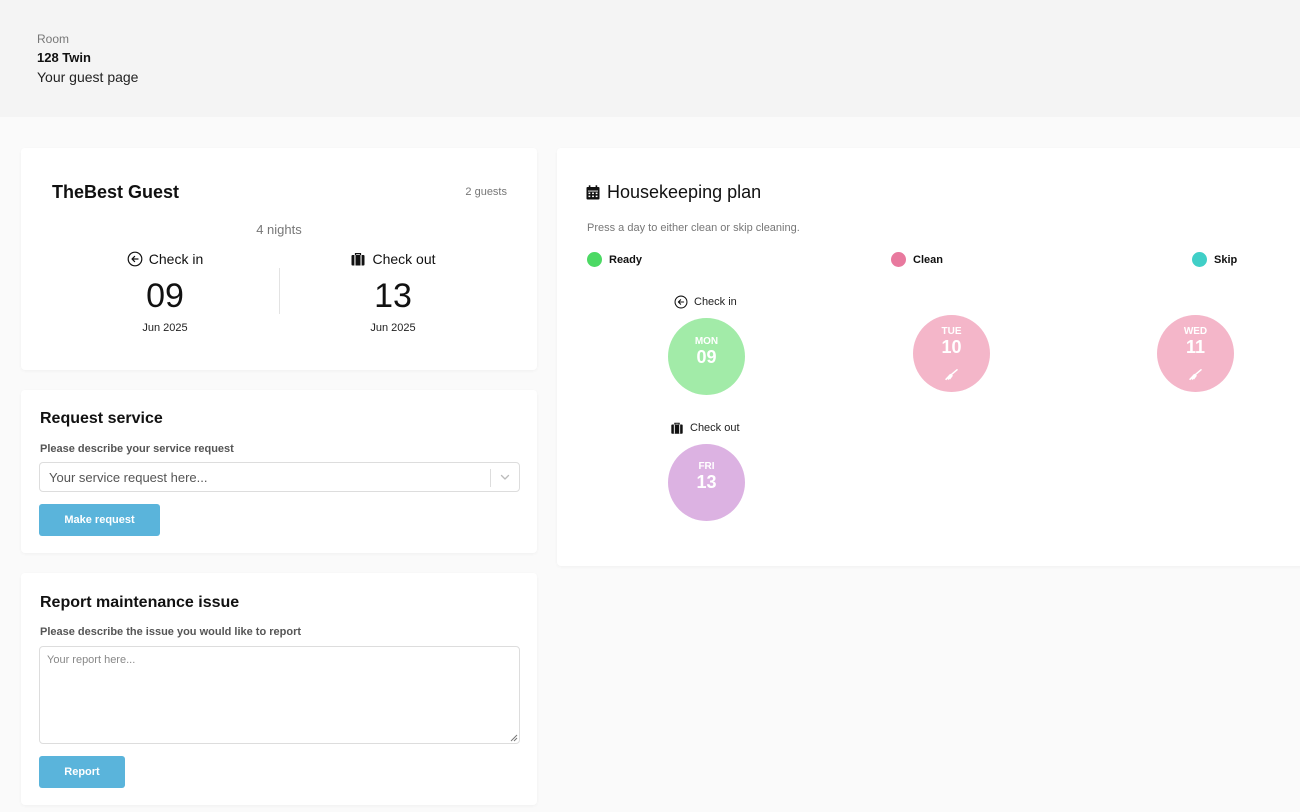  What do you see at coordinates (279, 695) in the screenshot?
I see `report-textarea` at bounding box center [279, 695].